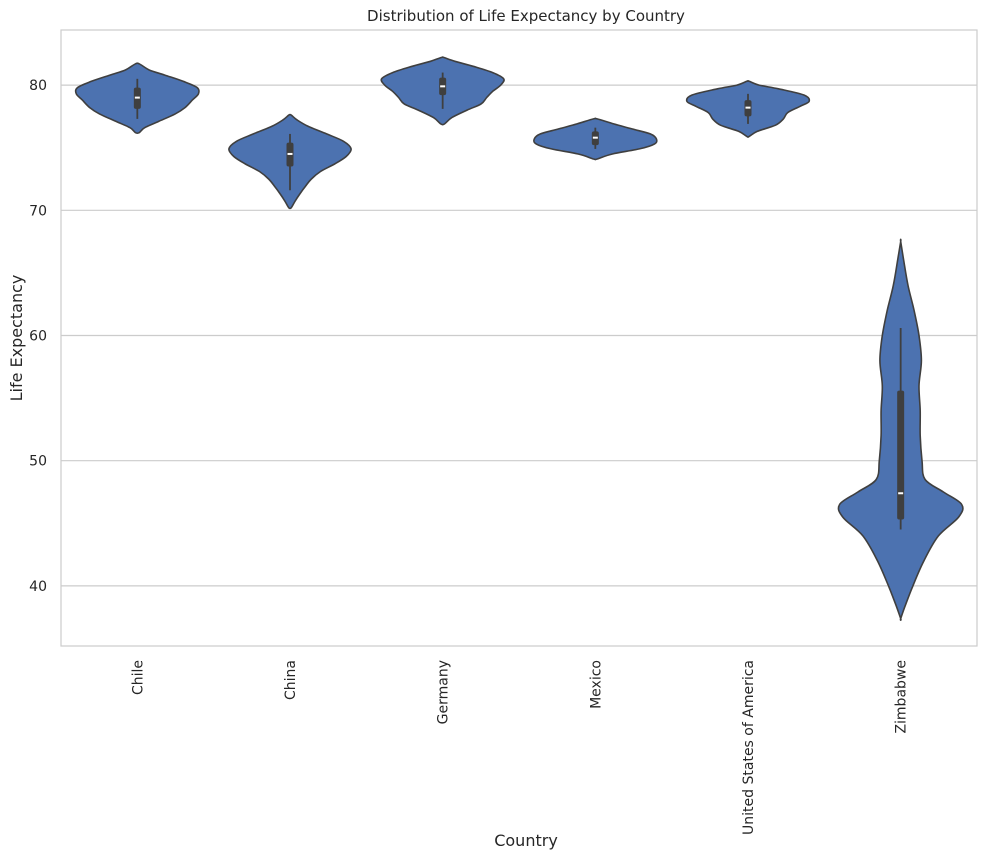  I want to click on y-tick-label: 60, so click(38, 336).